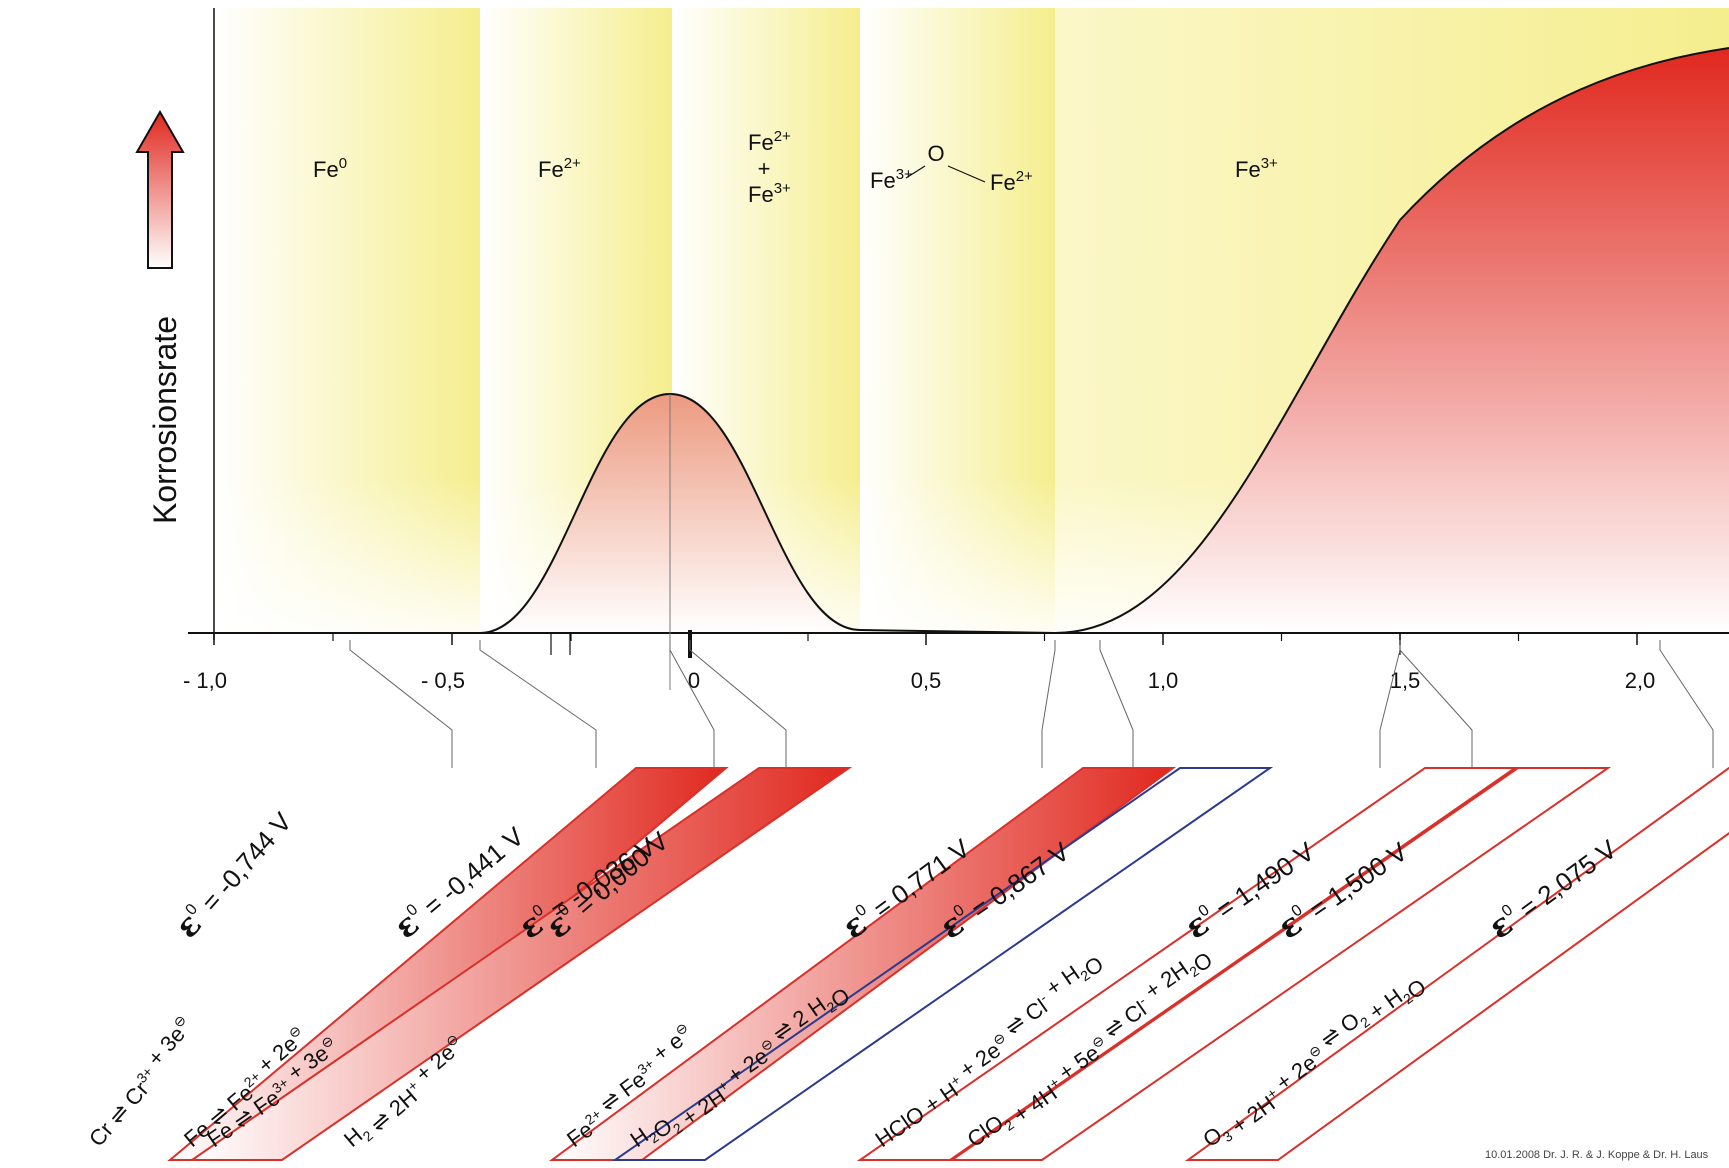  I want to click on reaction-equation: O3 + 2H+ + 2e⊖ ⇌ O2 + H2O, so click(1312, 1060).